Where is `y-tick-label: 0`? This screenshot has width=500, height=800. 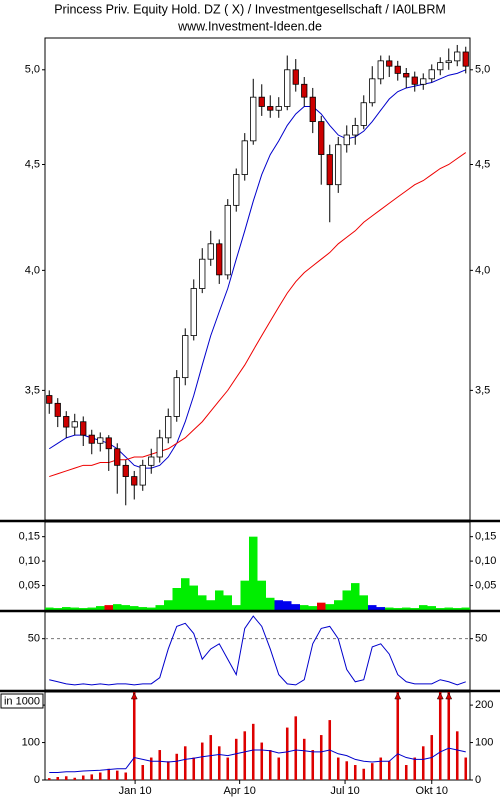 y-tick-label: 0 is located at coordinates (478, 780).